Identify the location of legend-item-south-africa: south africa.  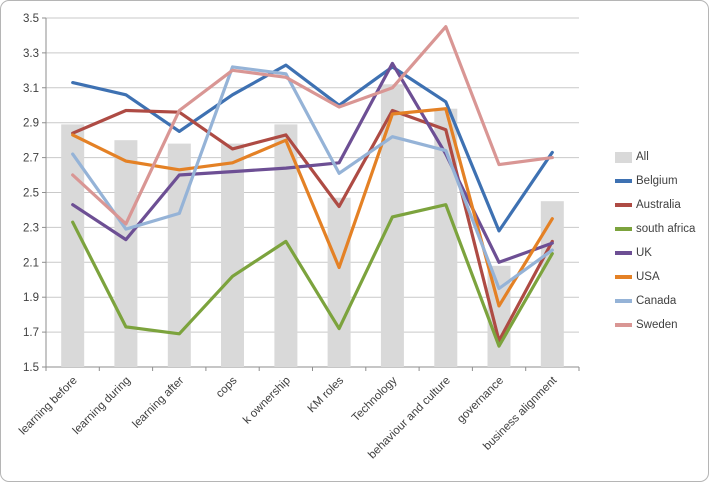
(655, 229).